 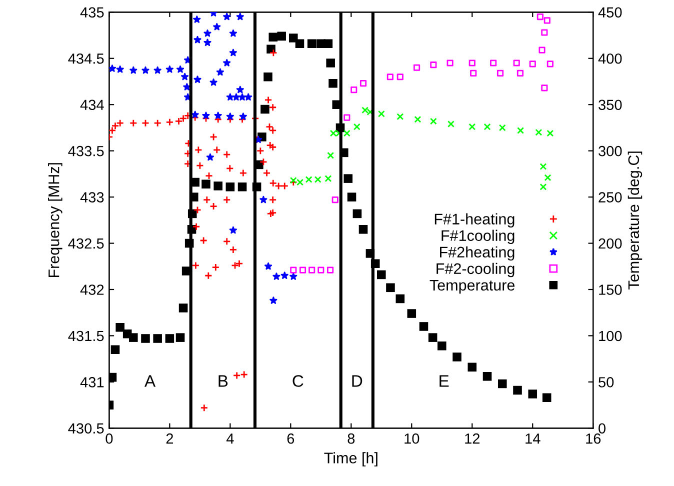 What do you see at coordinates (92, 12) in the screenshot?
I see `y-tick-label: 435` at bounding box center [92, 12].